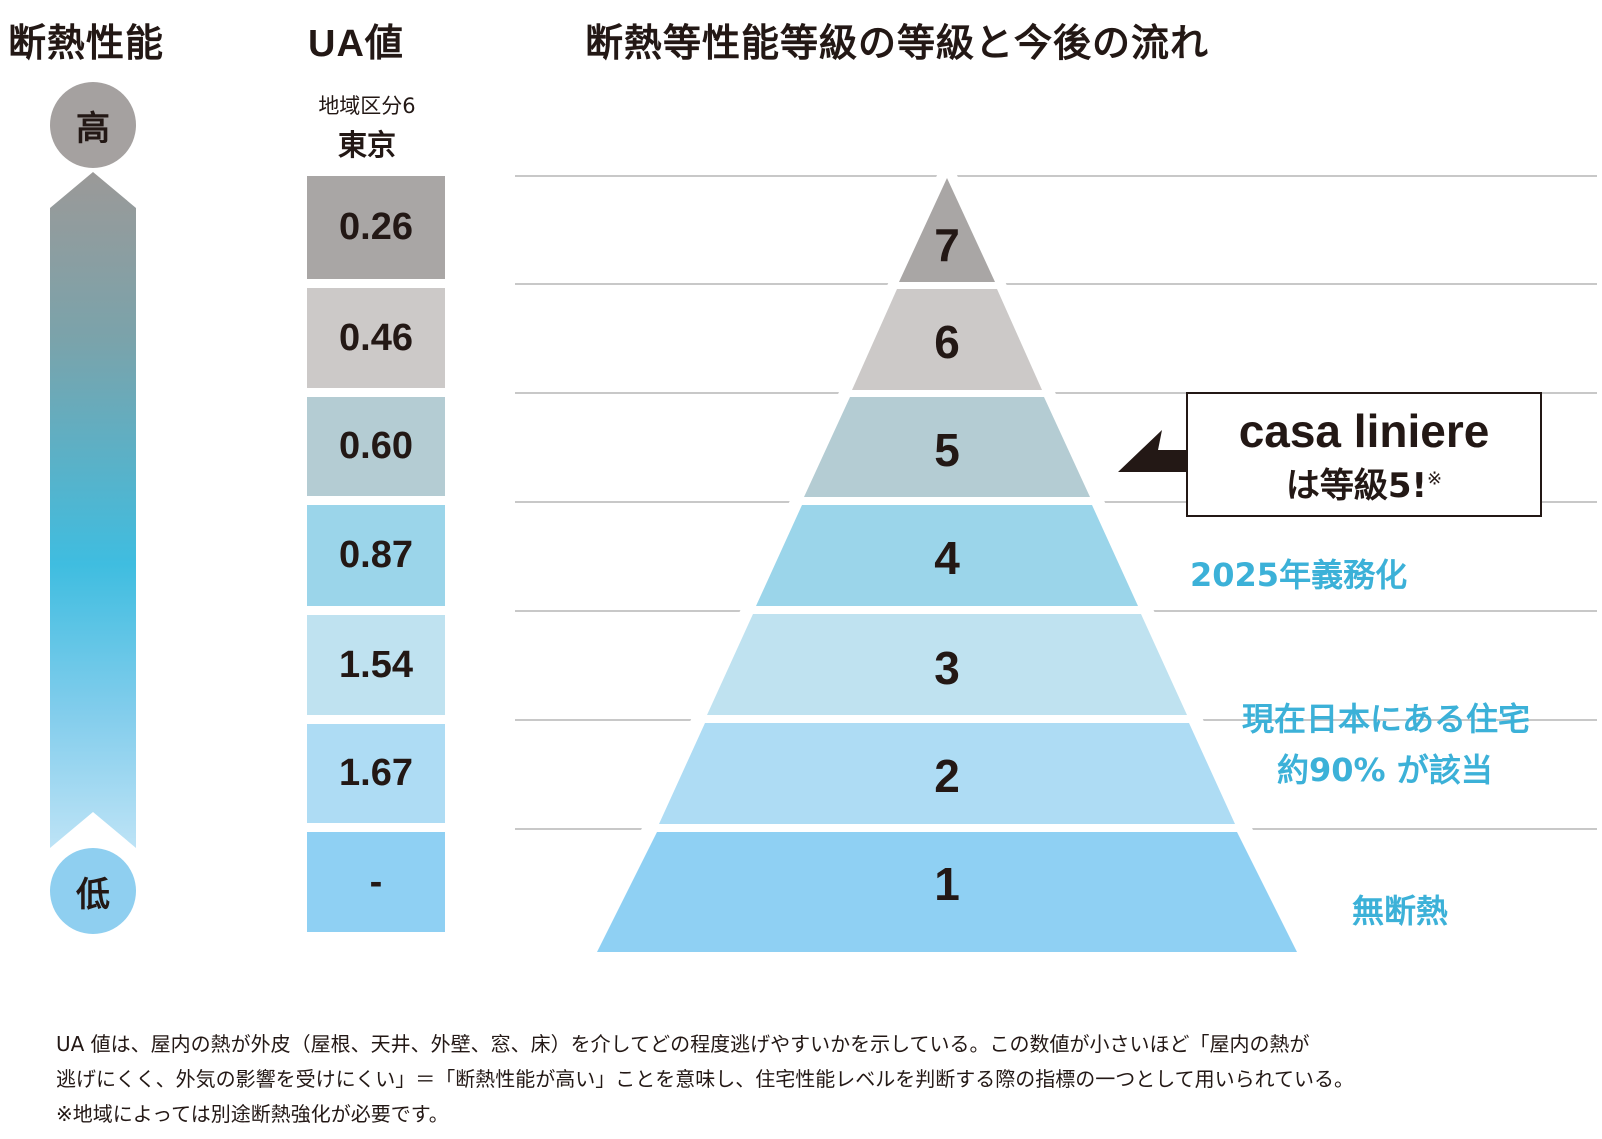  I want to click on callout-footnote-mark: ※, so click(1435, 479).